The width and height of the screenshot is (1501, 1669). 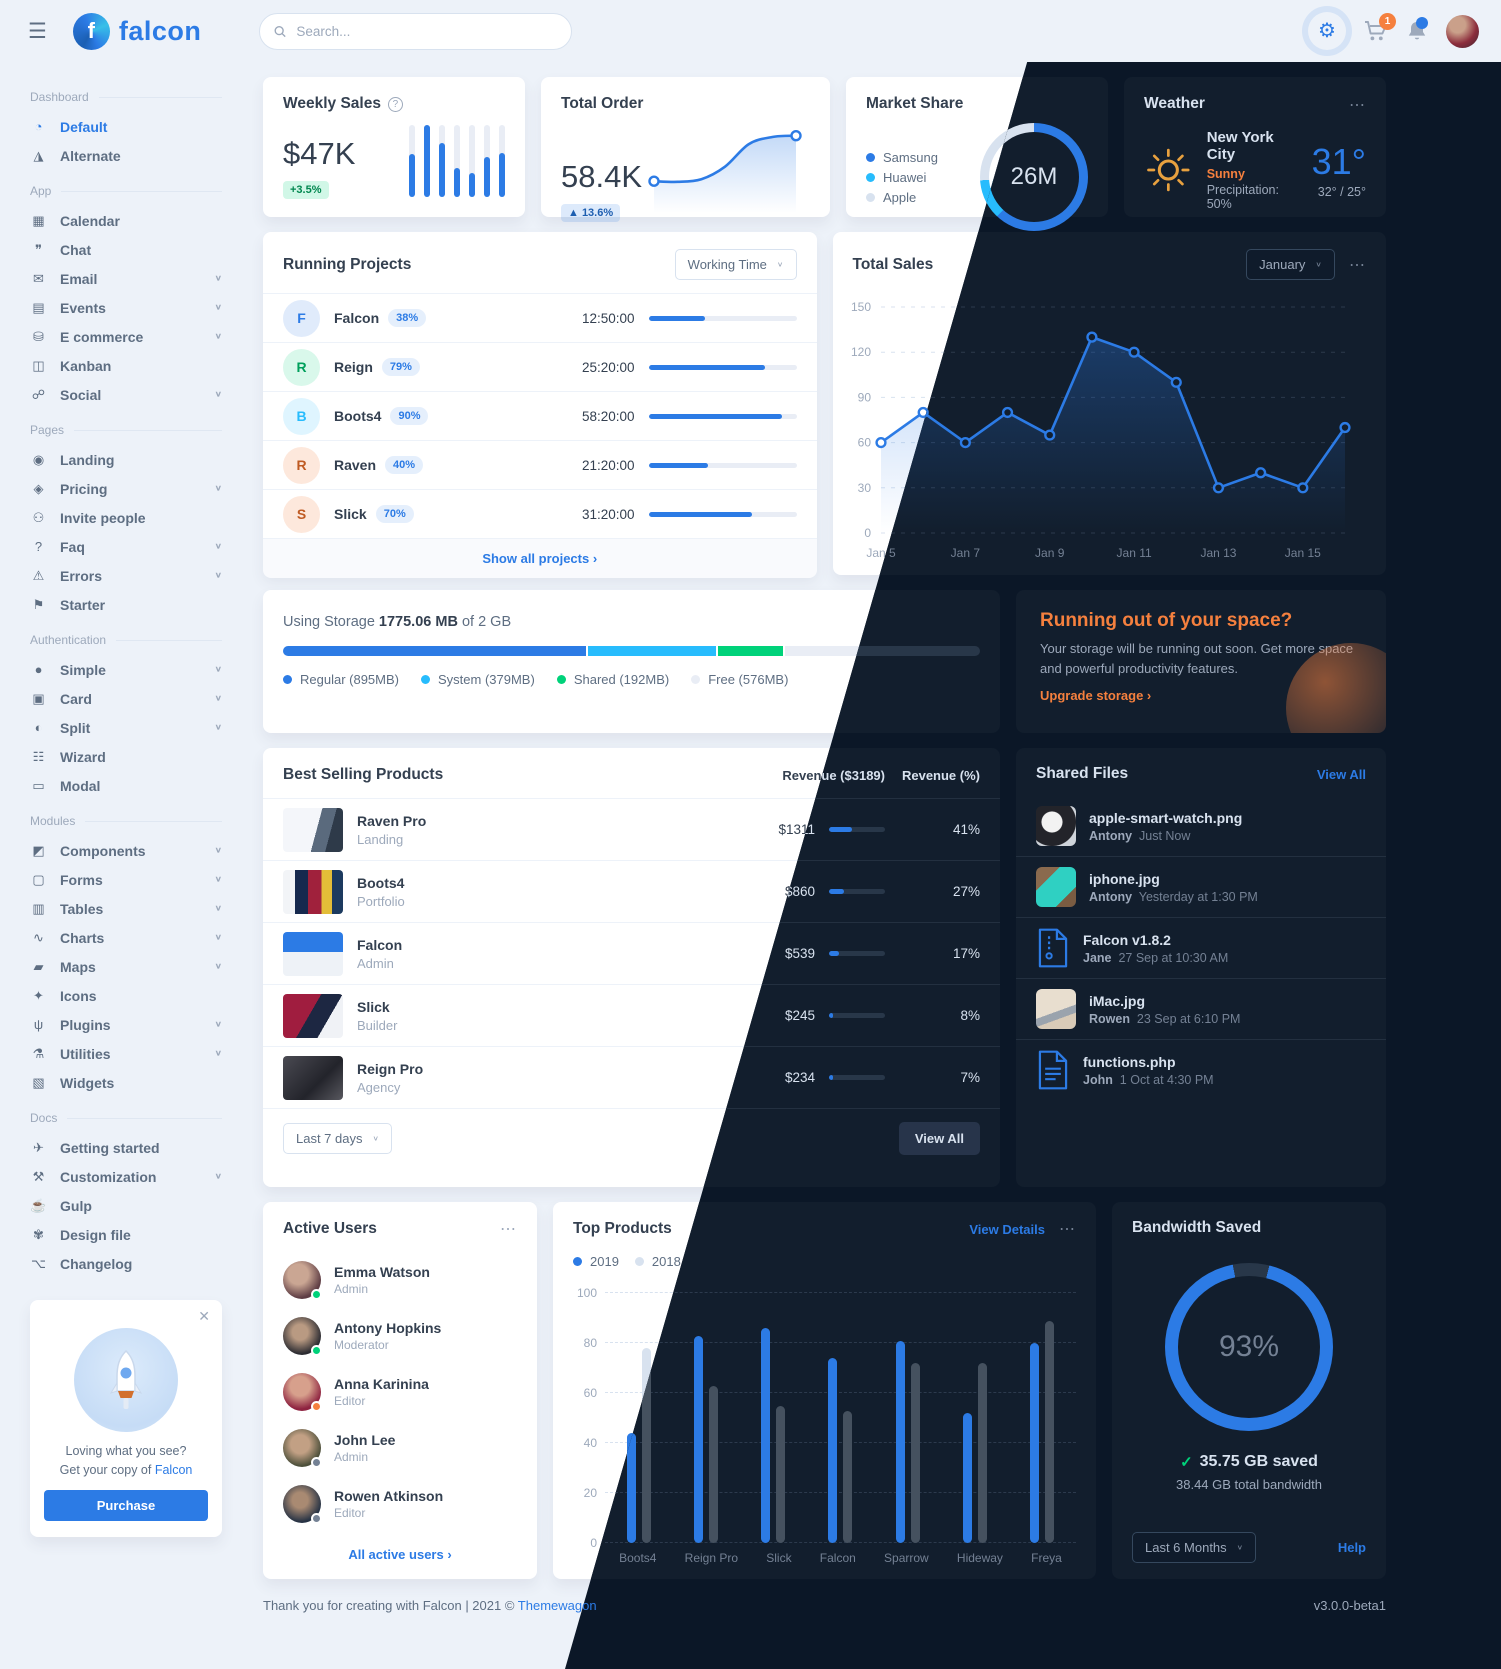 I want to click on sidebar-item-invite-people: ⚇ Invite people, so click(x=126, y=517).